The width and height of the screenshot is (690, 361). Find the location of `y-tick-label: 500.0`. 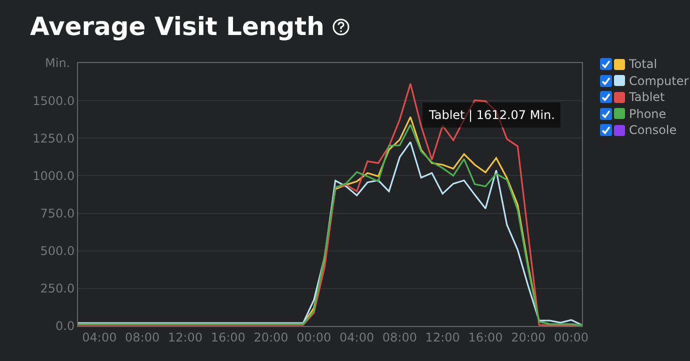

y-tick-label: 500.0 is located at coordinates (57, 251).